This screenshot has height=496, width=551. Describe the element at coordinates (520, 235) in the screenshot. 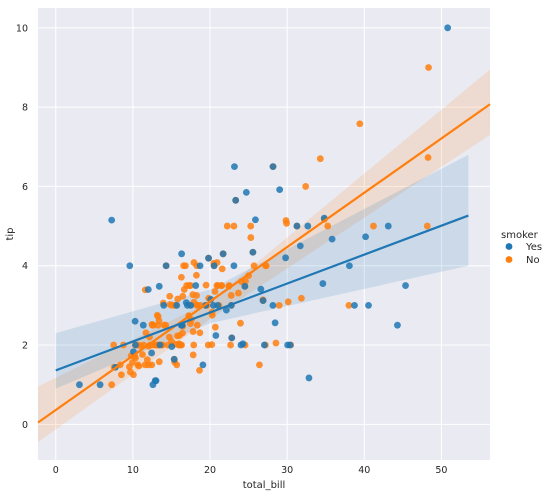

I see `legend-title: smoker` at that location.